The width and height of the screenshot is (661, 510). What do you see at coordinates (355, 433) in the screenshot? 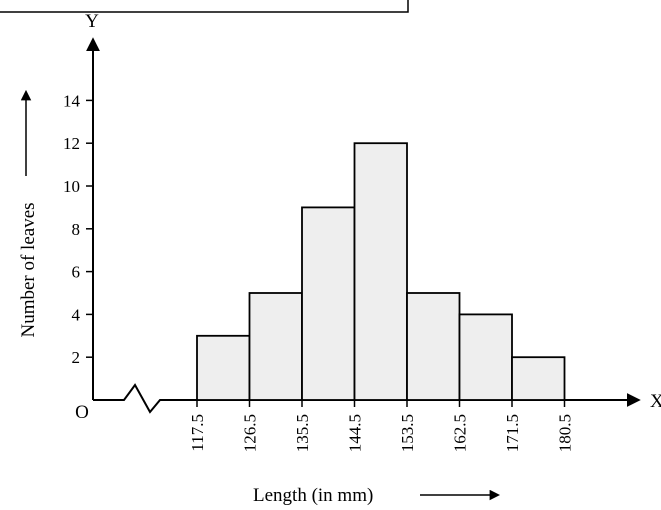
I see `x-tick-label: 144.5` at bounding box center [355, 433].